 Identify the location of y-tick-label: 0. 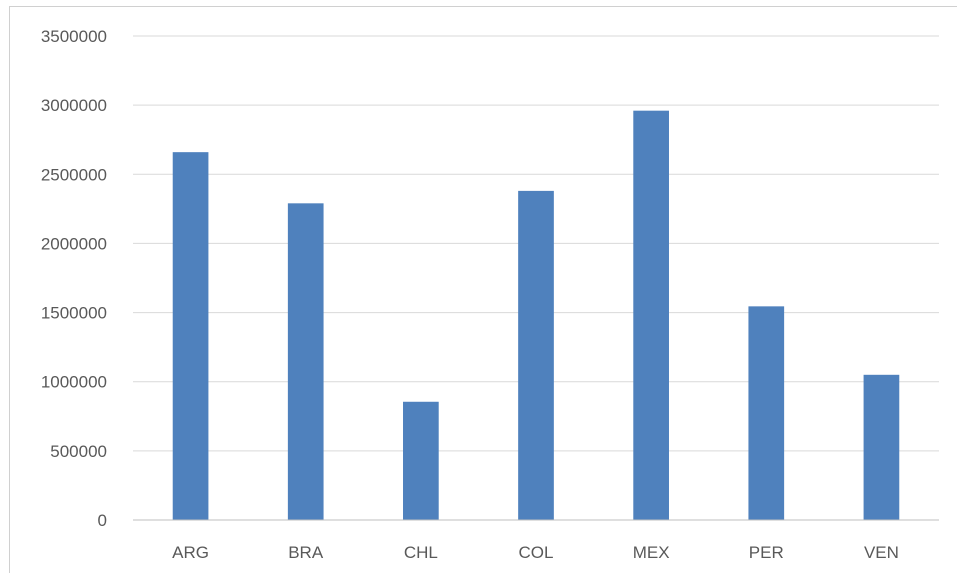
(102, 520).